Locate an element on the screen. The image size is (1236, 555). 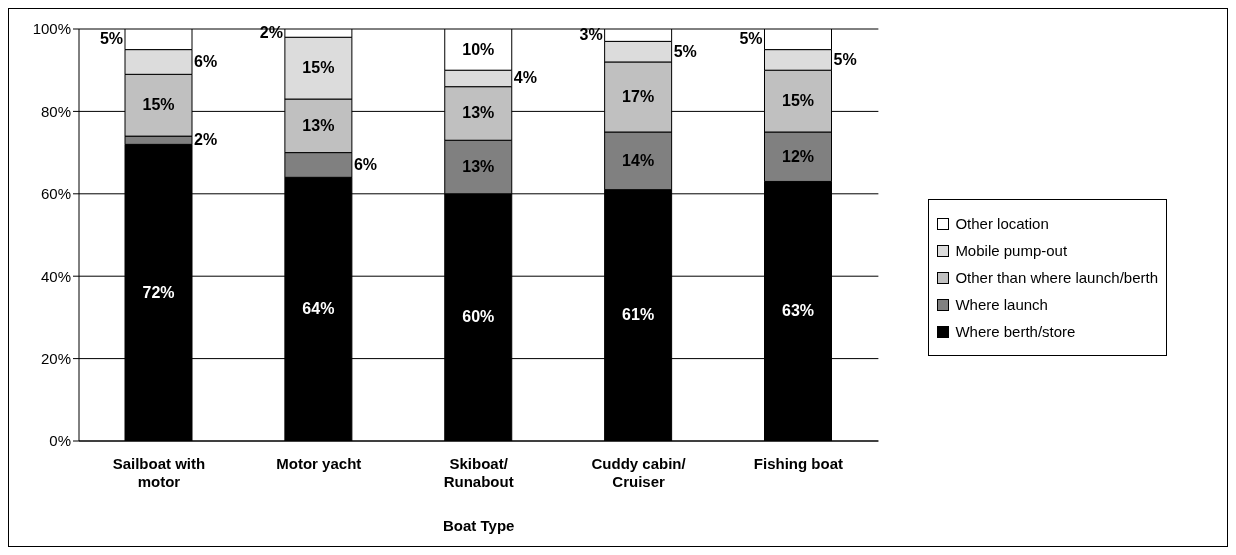
legend-label: Other location is located at coordinates (1002, 223).